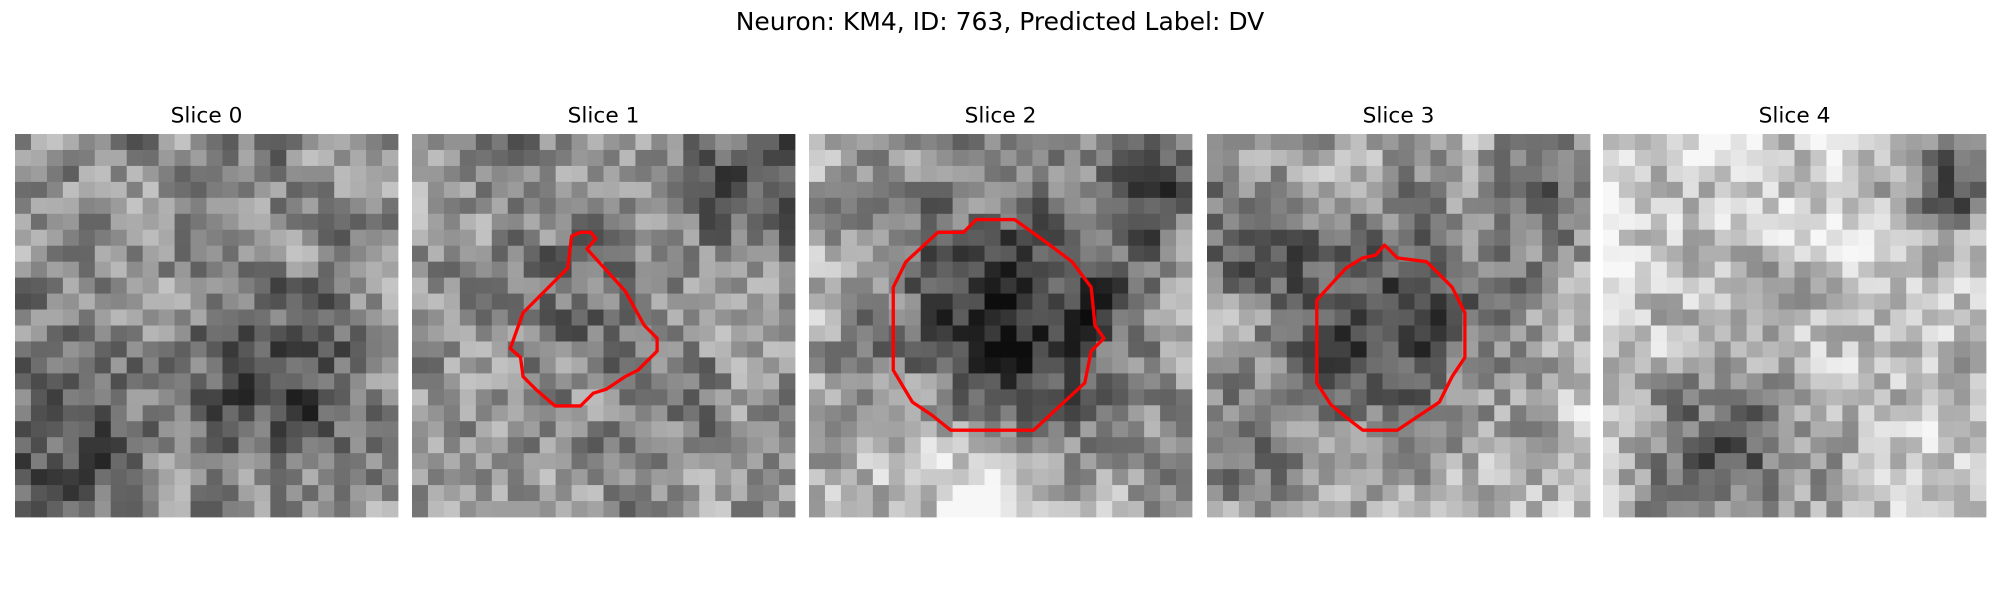  What do you see at coordinates (604, 116) in the screenshot?
I see `panel-title: Slice 1` at bounding box center [604, 116].